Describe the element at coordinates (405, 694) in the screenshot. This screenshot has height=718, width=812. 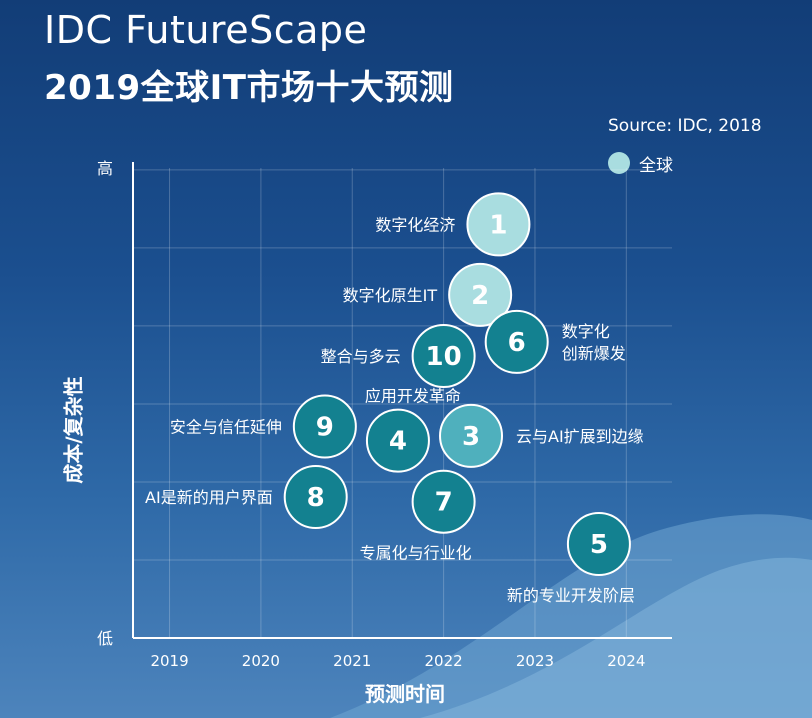
I see `x-axis-title: 预测时间` at that location.